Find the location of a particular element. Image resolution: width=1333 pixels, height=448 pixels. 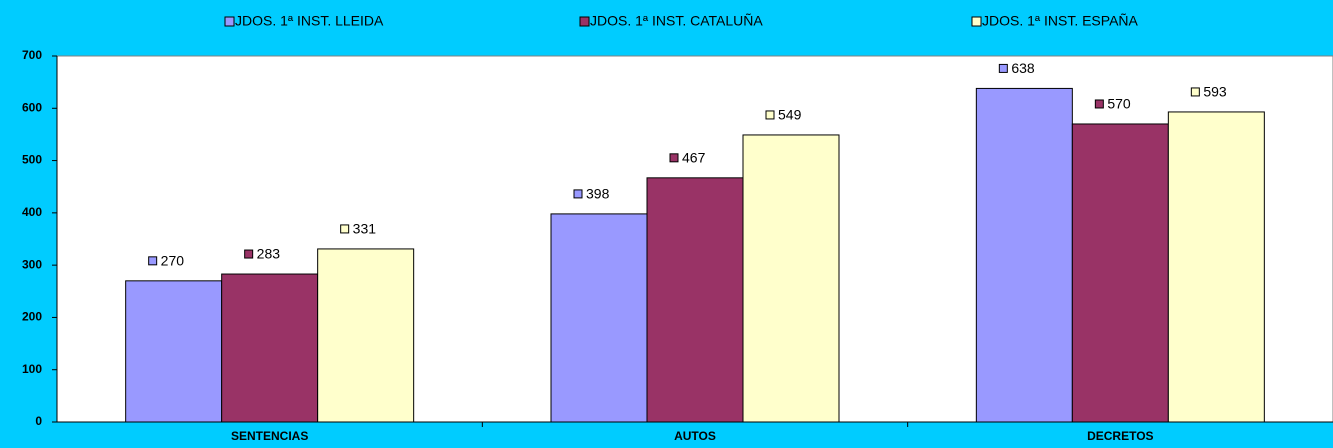

data-label: 549 is located at coordinates (790, 115).